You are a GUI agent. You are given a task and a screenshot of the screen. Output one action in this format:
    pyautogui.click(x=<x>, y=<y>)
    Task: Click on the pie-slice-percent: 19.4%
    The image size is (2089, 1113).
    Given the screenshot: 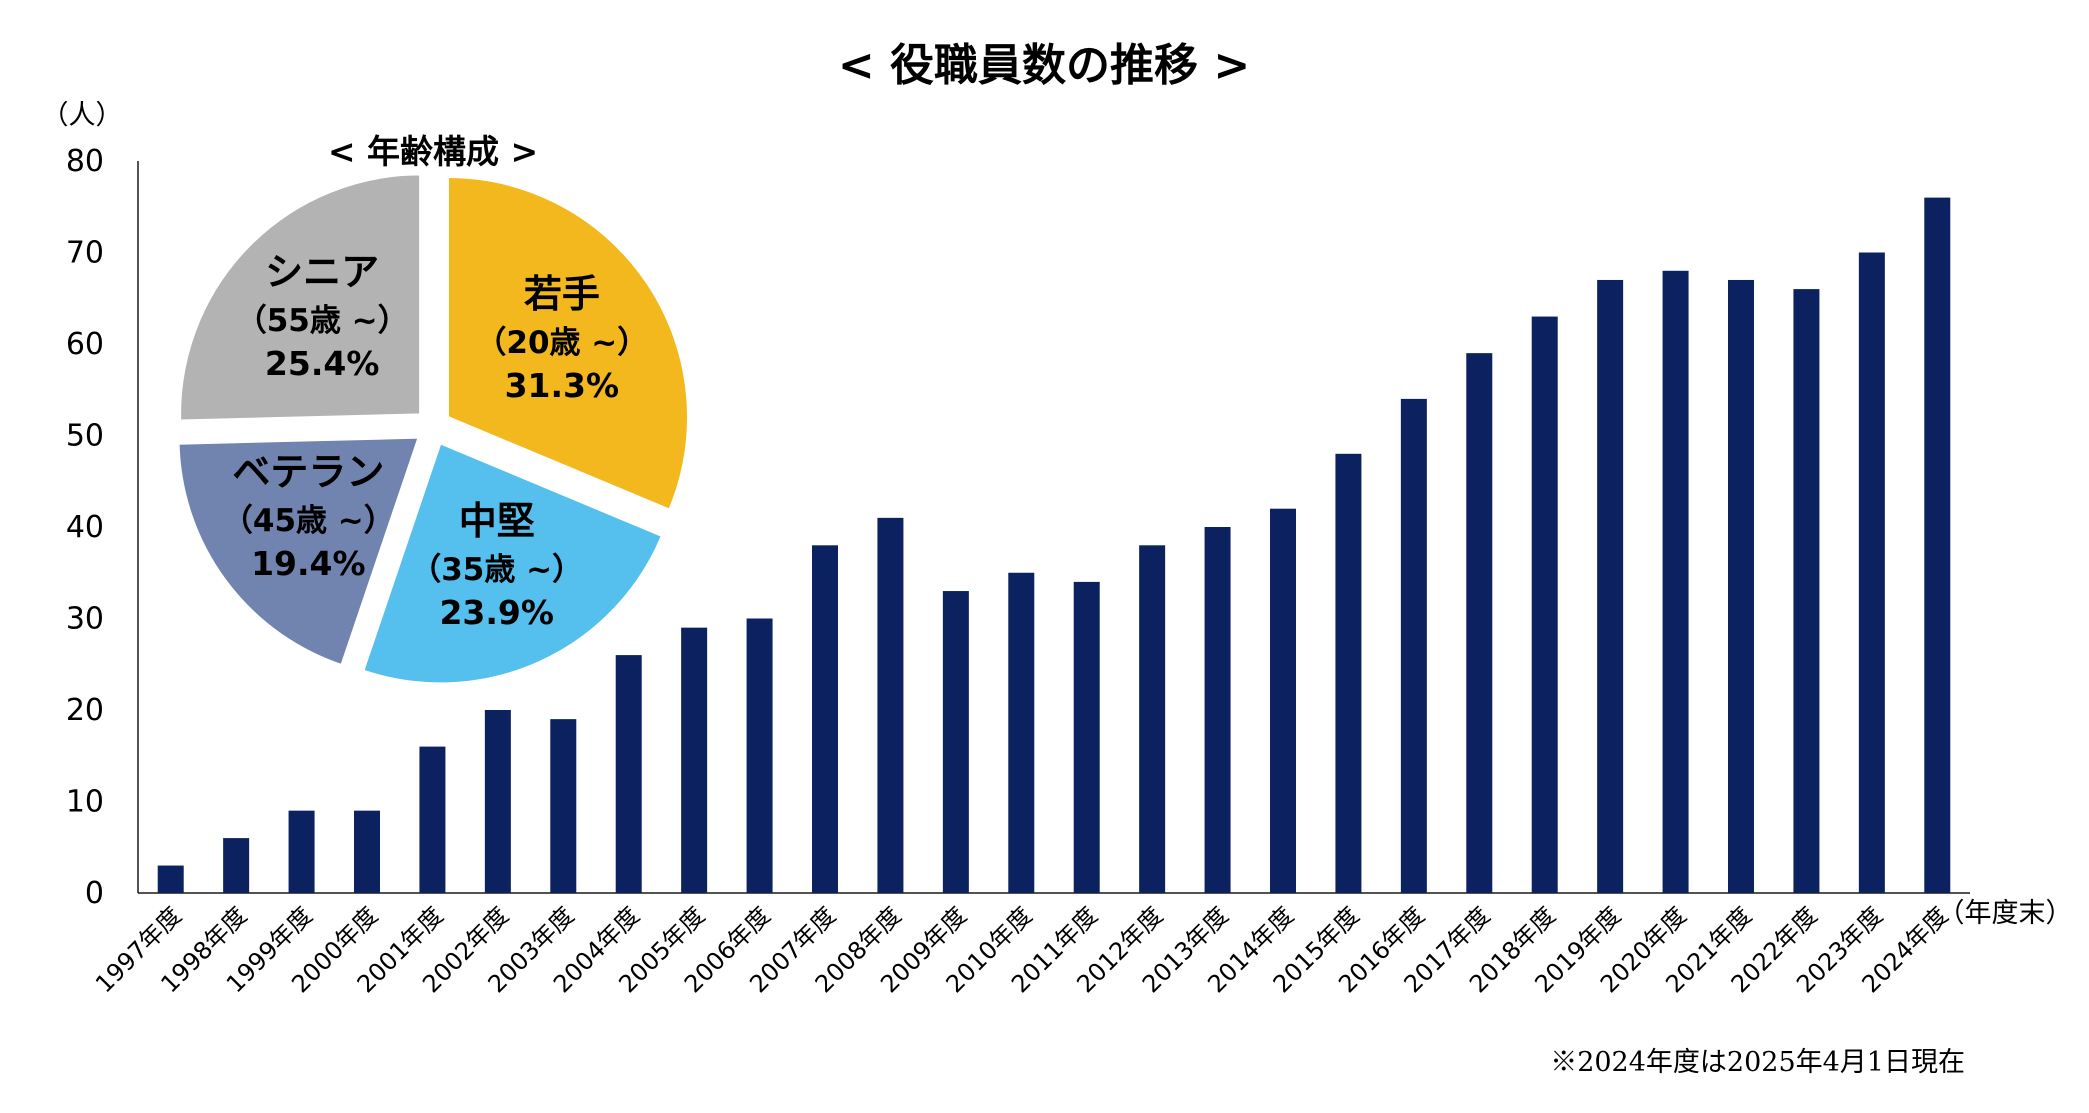 What is the action you would take?
    pyautogui.click(x=308, y=563)
    